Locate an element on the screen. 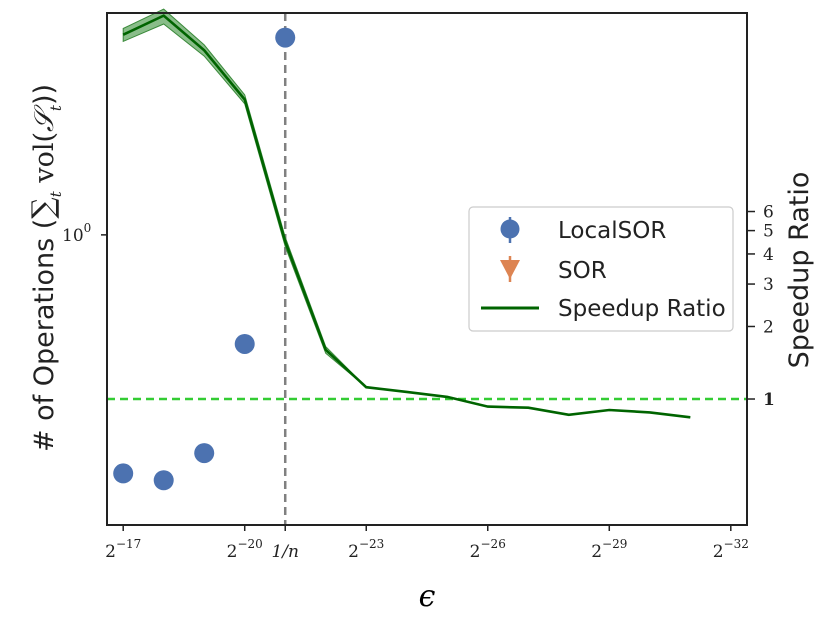  legend-label-speedup: Speedup Ratio is located at coordinates (642, 309).